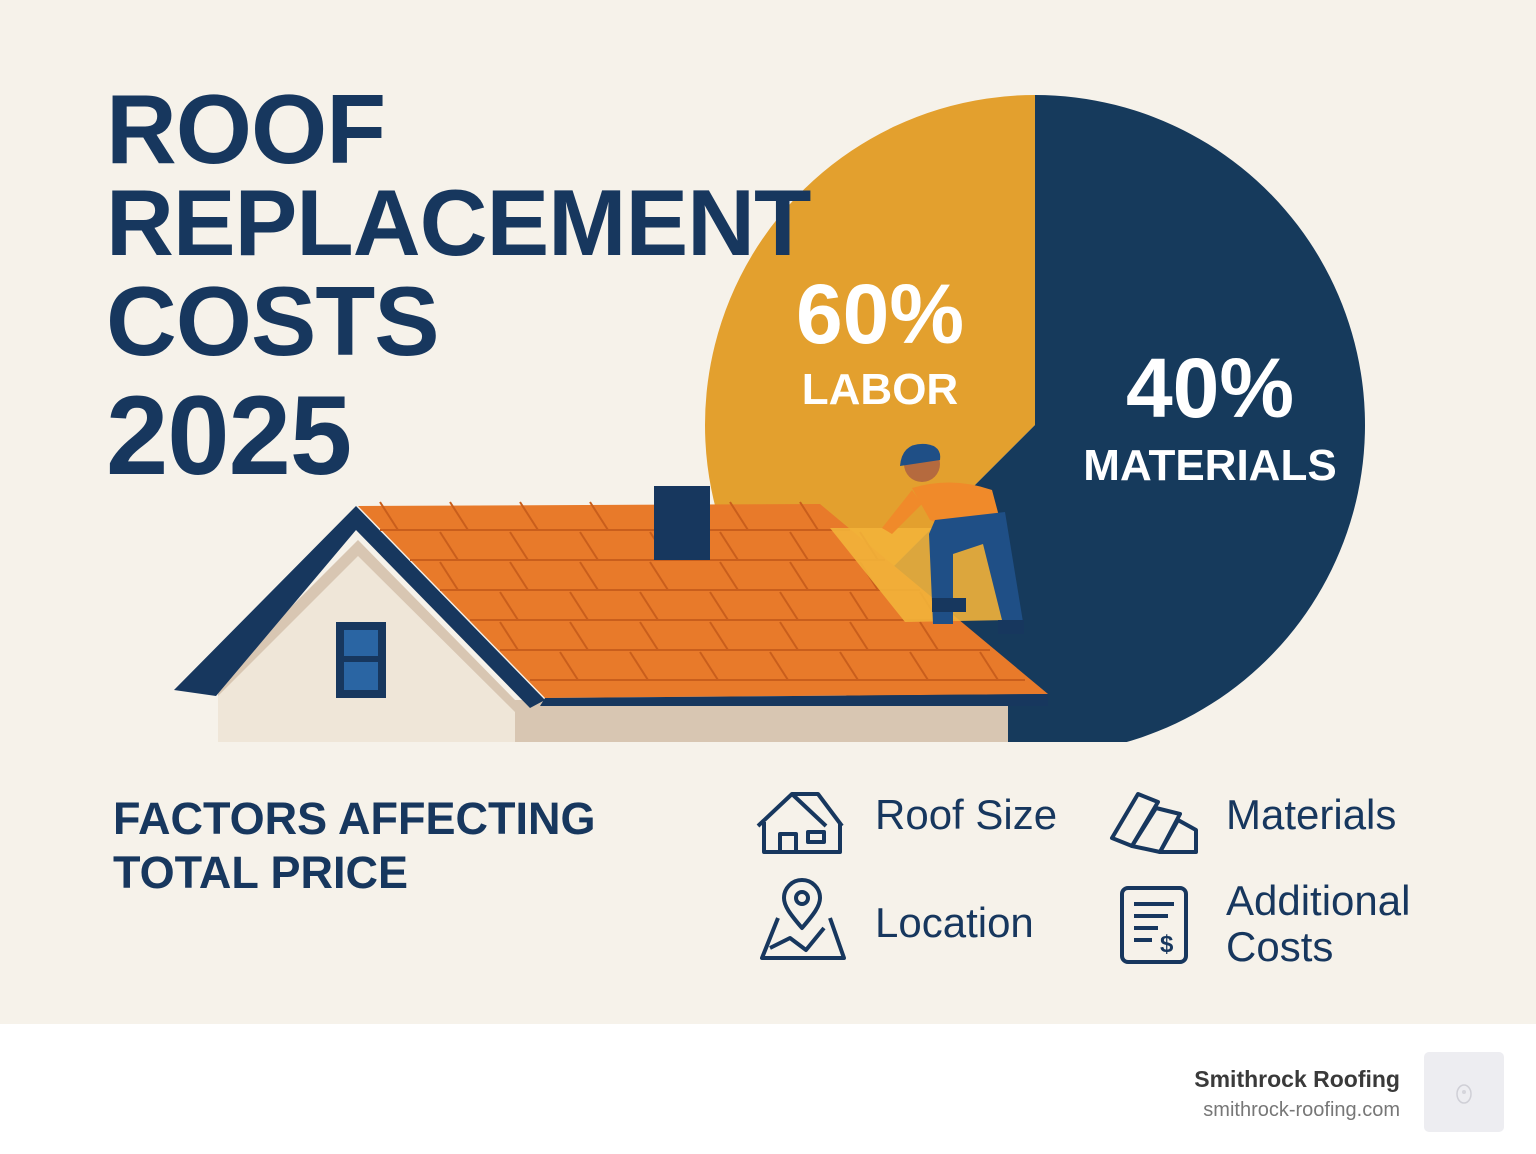 The image size is (1536, 1154). Describe the element at coordinates (1210, 388) in the screenshot. I see `materials-percent: 40%` at that location.